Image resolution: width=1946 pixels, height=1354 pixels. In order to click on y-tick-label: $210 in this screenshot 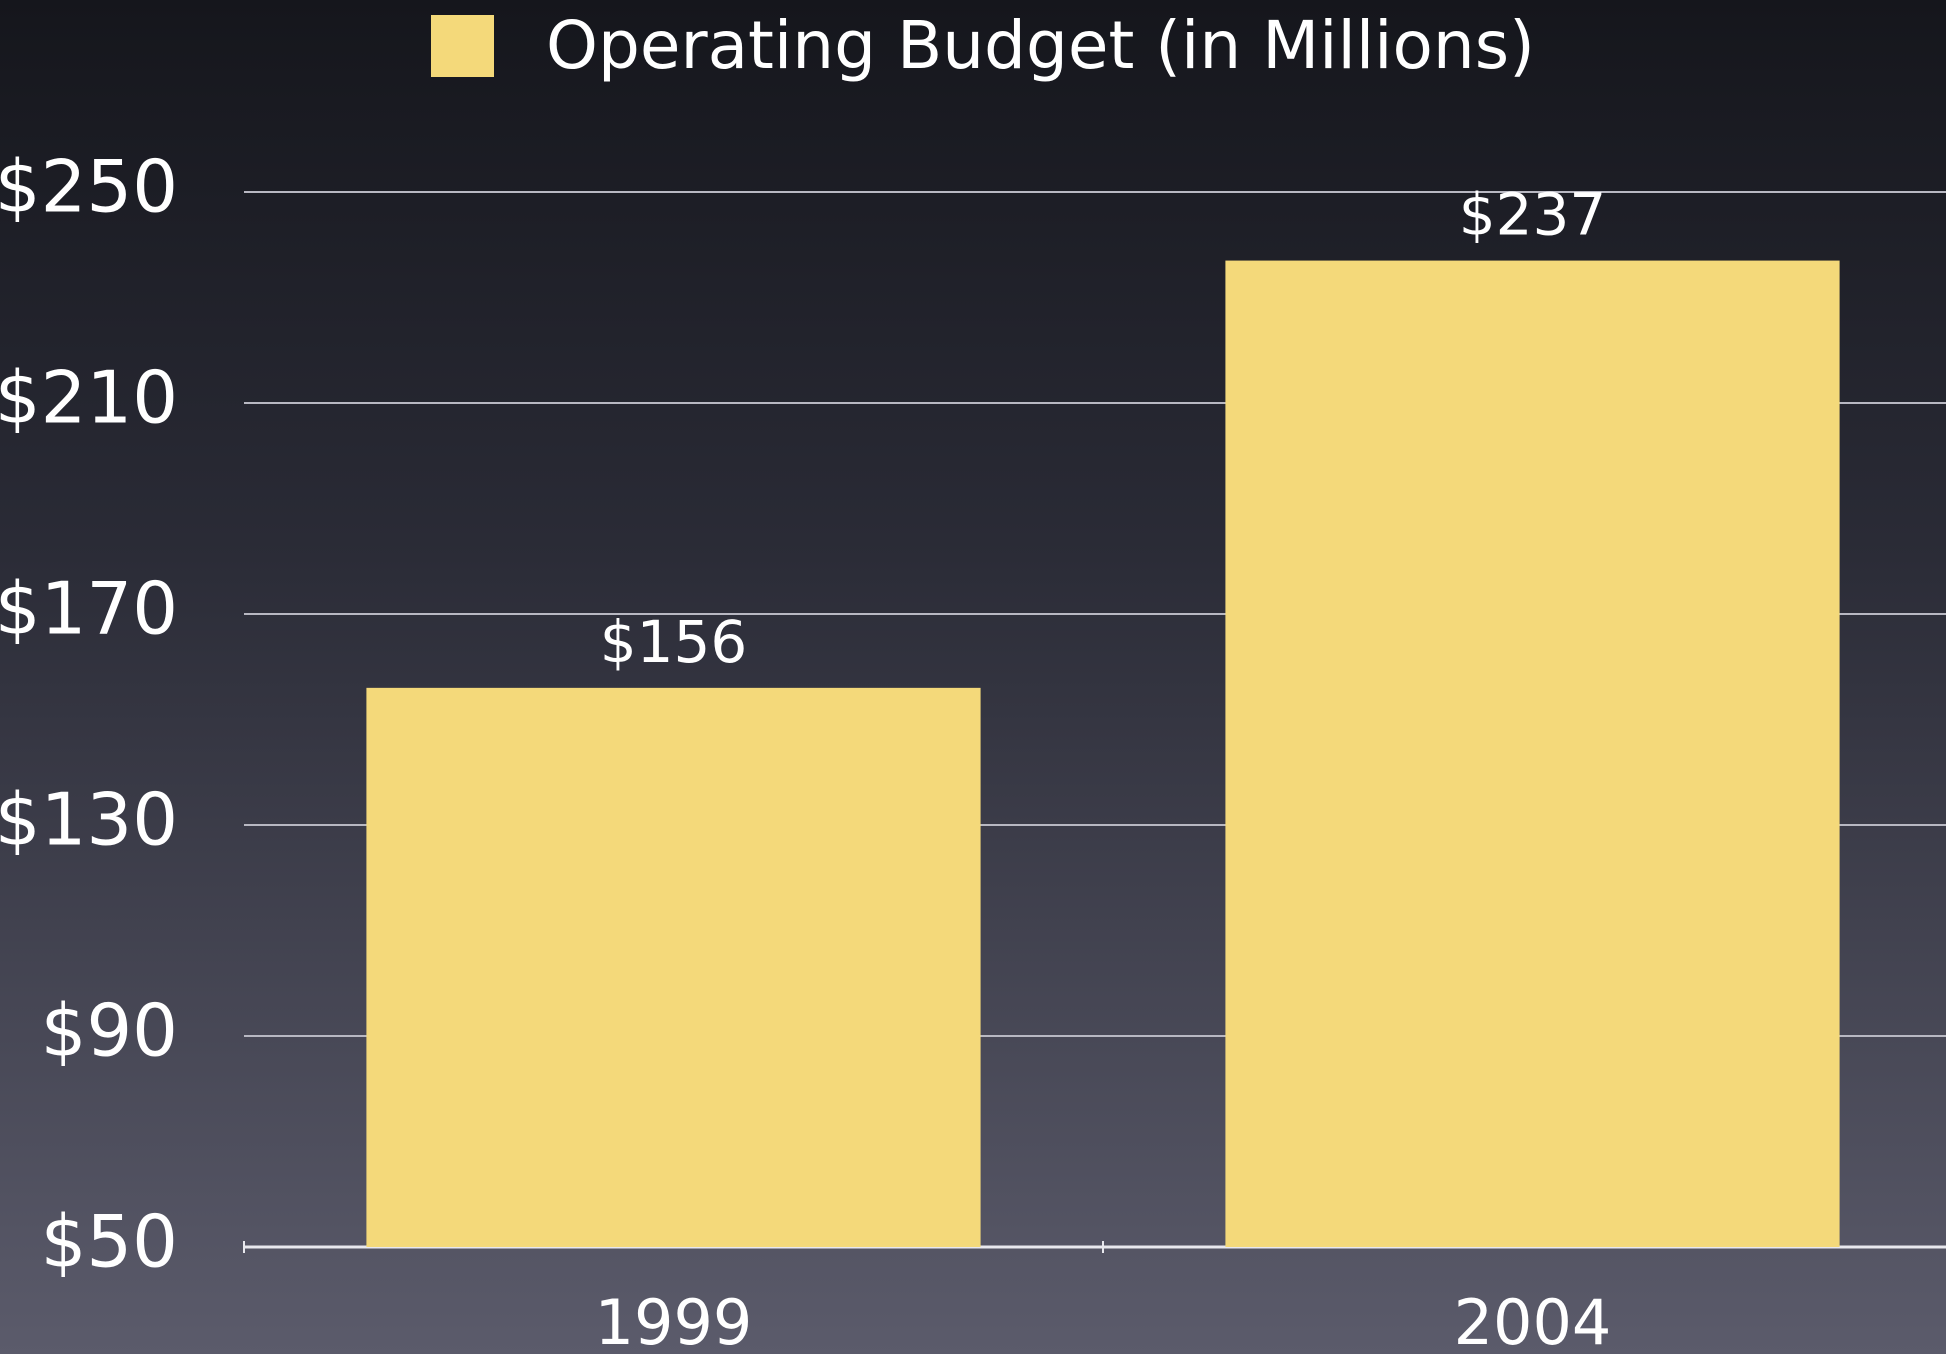, I will do `click(89, 398)`.